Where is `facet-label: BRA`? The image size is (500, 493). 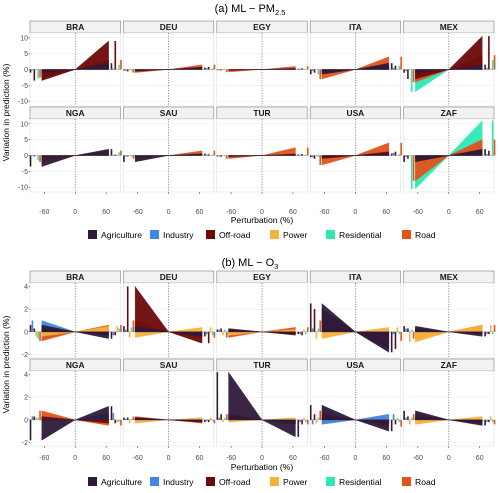 facet-label: BRA is located at coordinates (75, 27).